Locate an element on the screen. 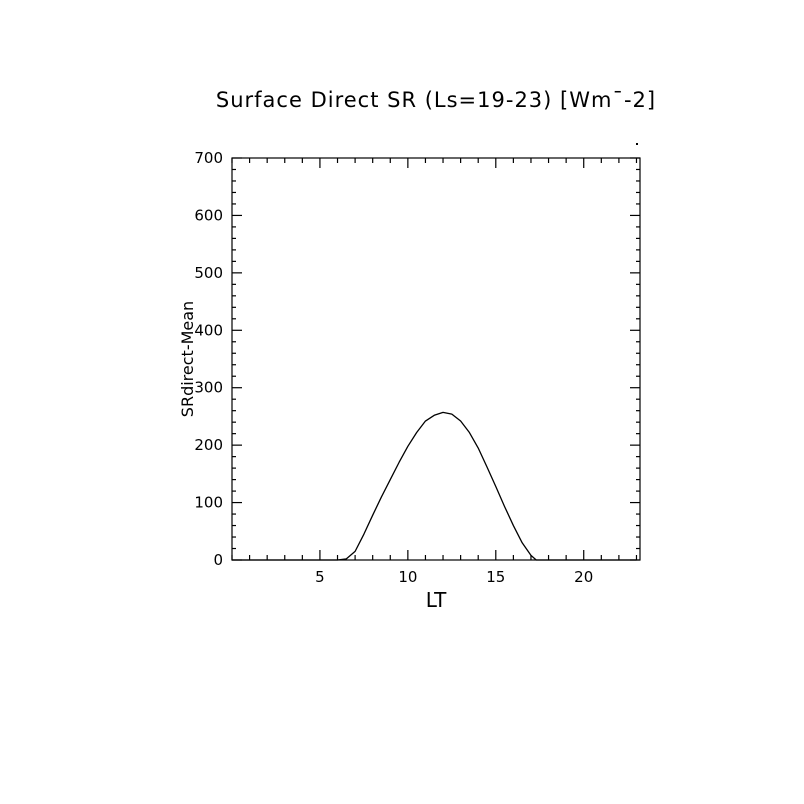  y-tick-label: 400 is located at coordinates (208, 330).